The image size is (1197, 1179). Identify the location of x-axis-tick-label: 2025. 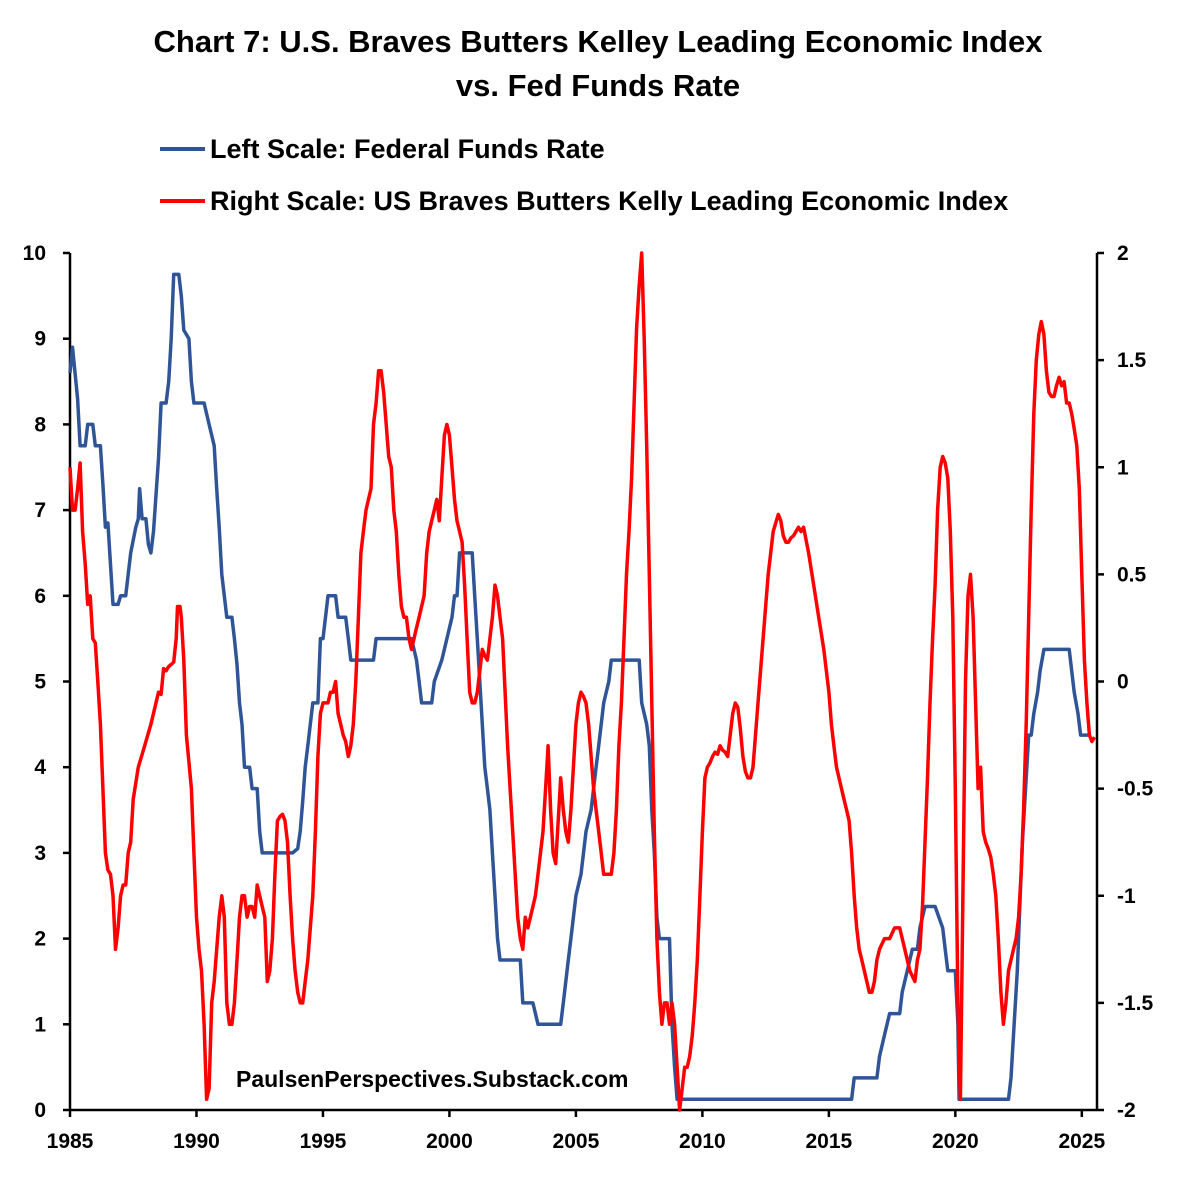
(1081, 1141).